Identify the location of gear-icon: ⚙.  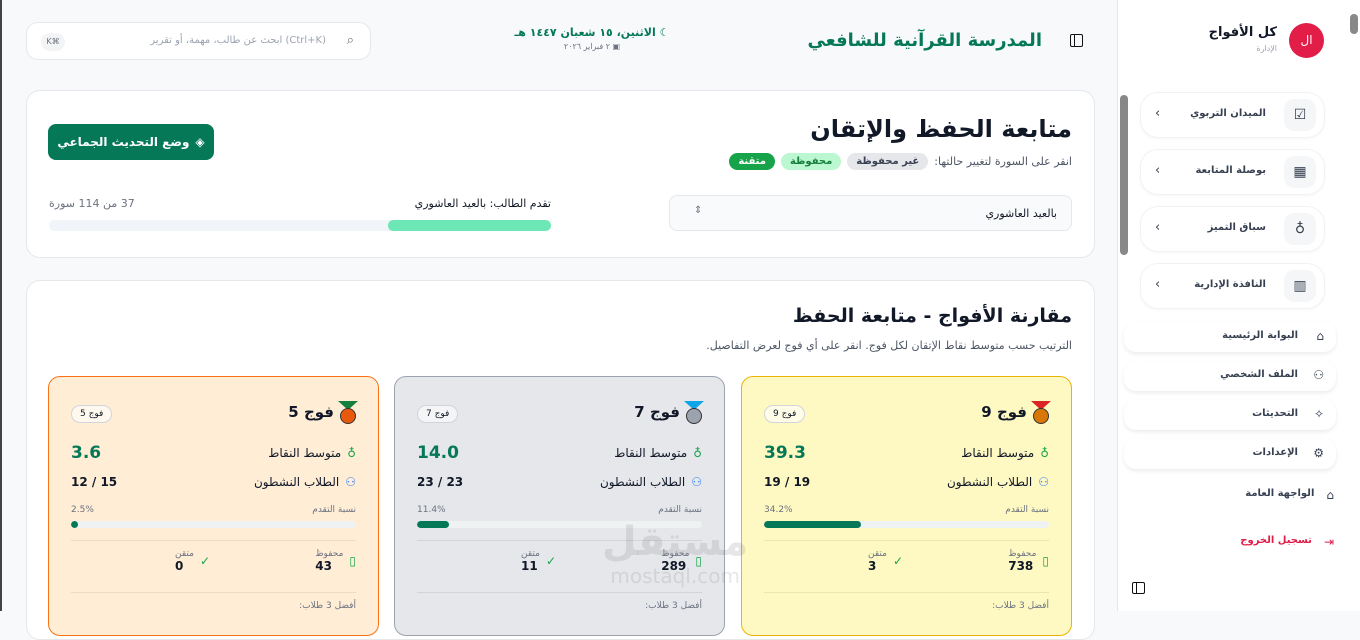
(1318, 453).